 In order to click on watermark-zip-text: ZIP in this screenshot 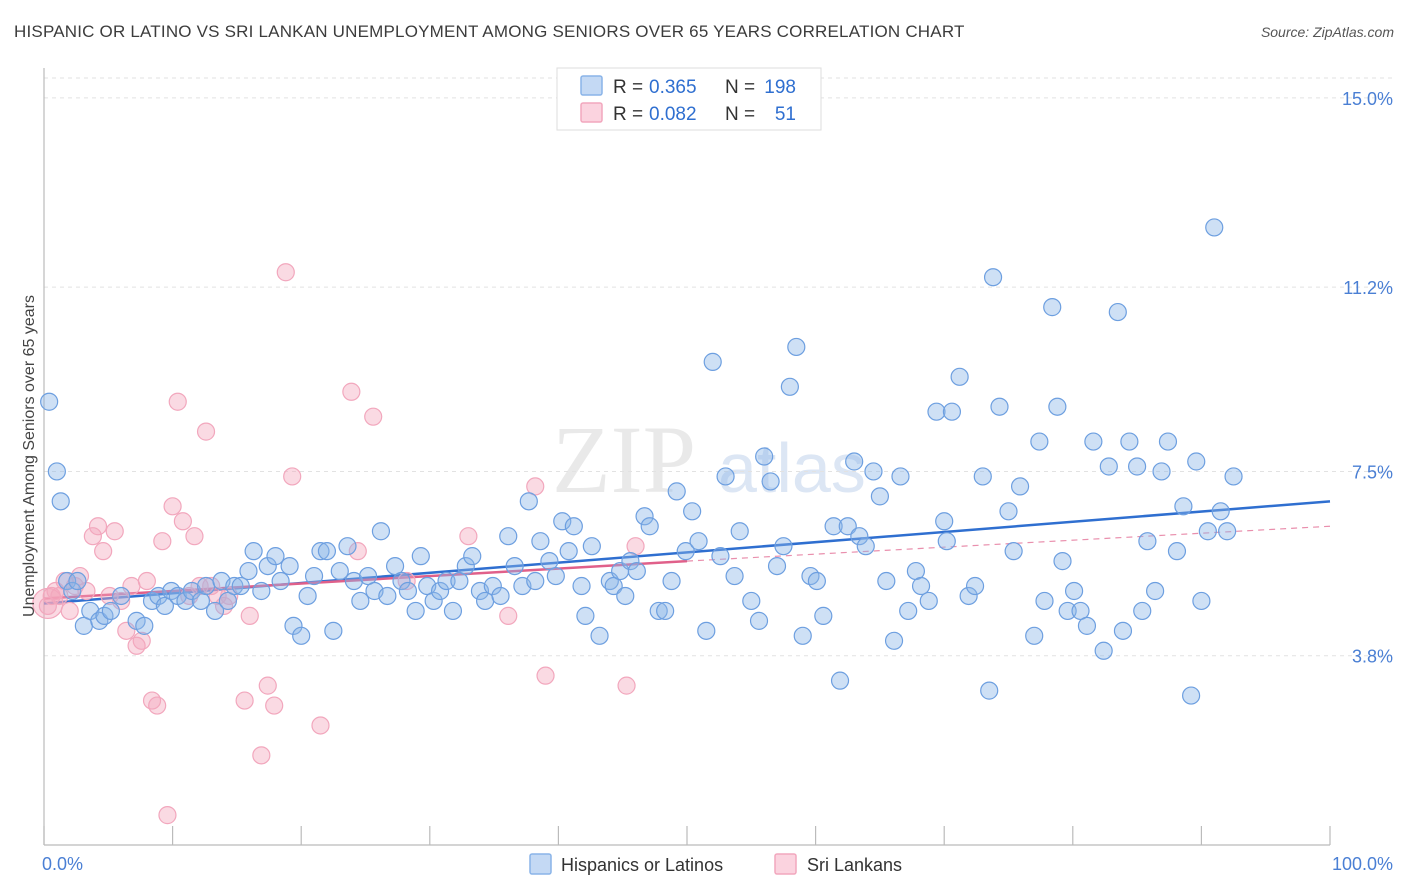, I will do `click(624, 459)`.